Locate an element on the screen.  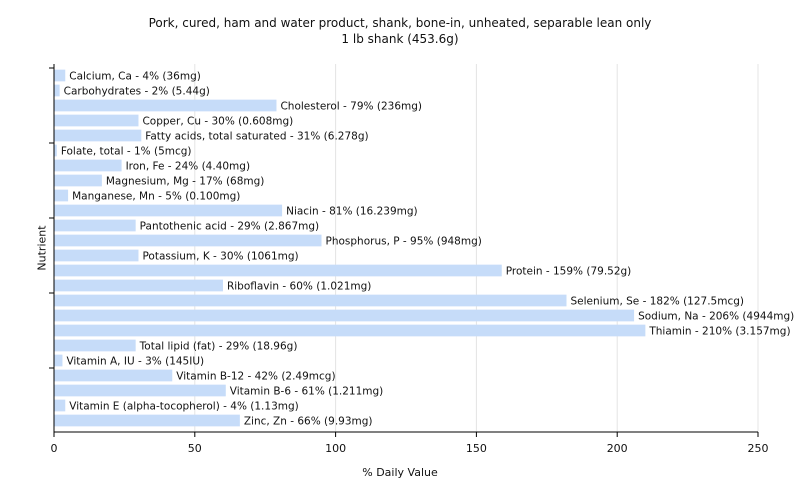
x-tick-label: 200 is located at coordinates (617, 448).